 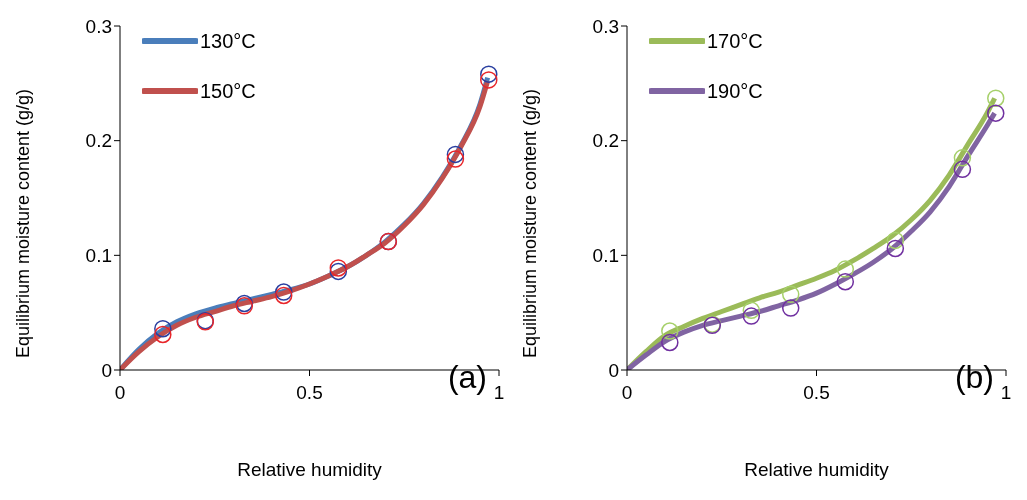 I want to click on legend-label: 170°C, so click(x=735, y=41).